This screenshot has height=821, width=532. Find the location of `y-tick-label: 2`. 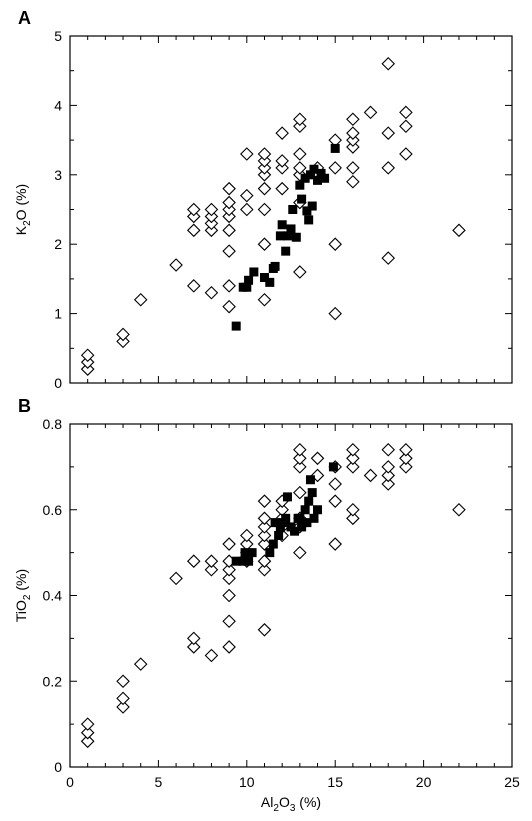

y-tick-label: 2 is located at coordinates (58, 244).